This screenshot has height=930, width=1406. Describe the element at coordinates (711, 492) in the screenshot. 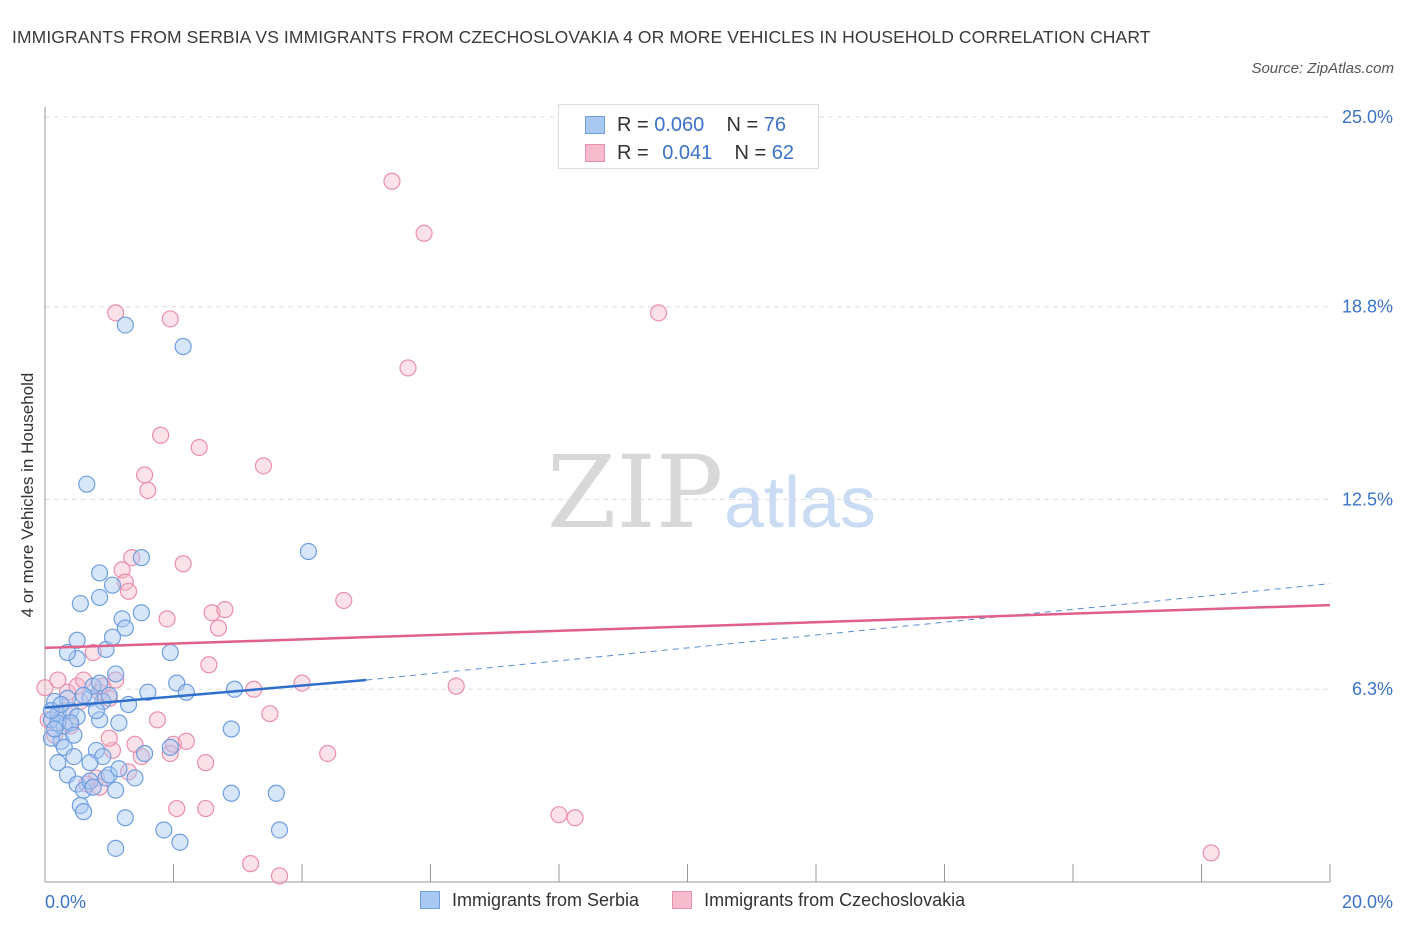

I see `watermark: ZIP atlas` at that location.